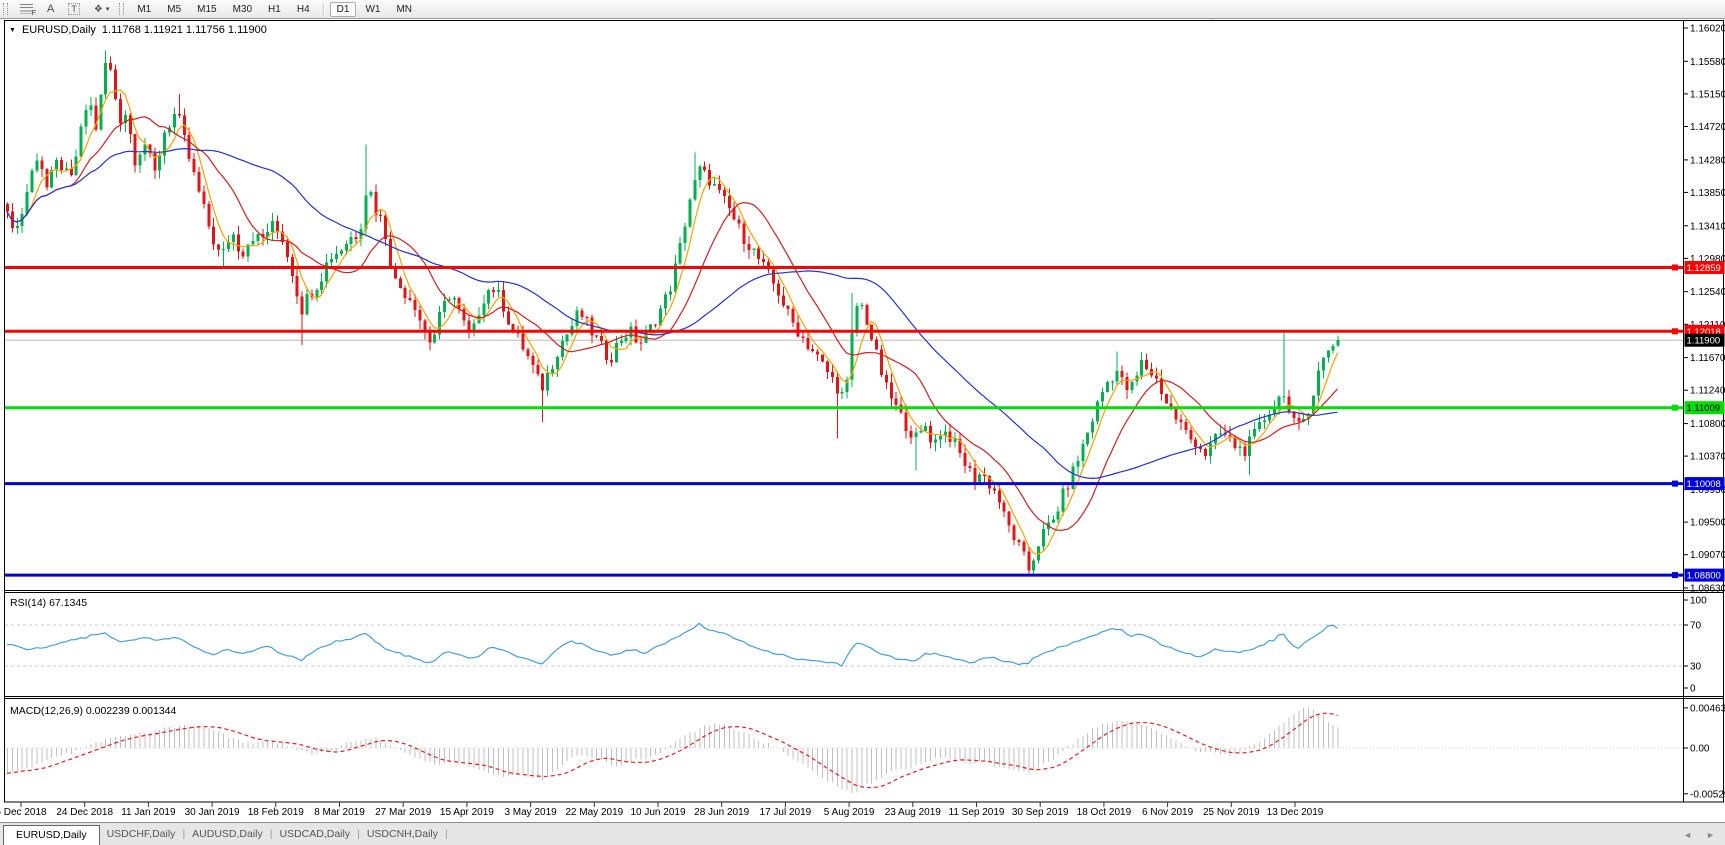 The height and width of the screenshot is (845, 1725). Describe the element at coordinates (1704, 576) in the screenshot. I see `level-price-badge: 1.08800` at that location.